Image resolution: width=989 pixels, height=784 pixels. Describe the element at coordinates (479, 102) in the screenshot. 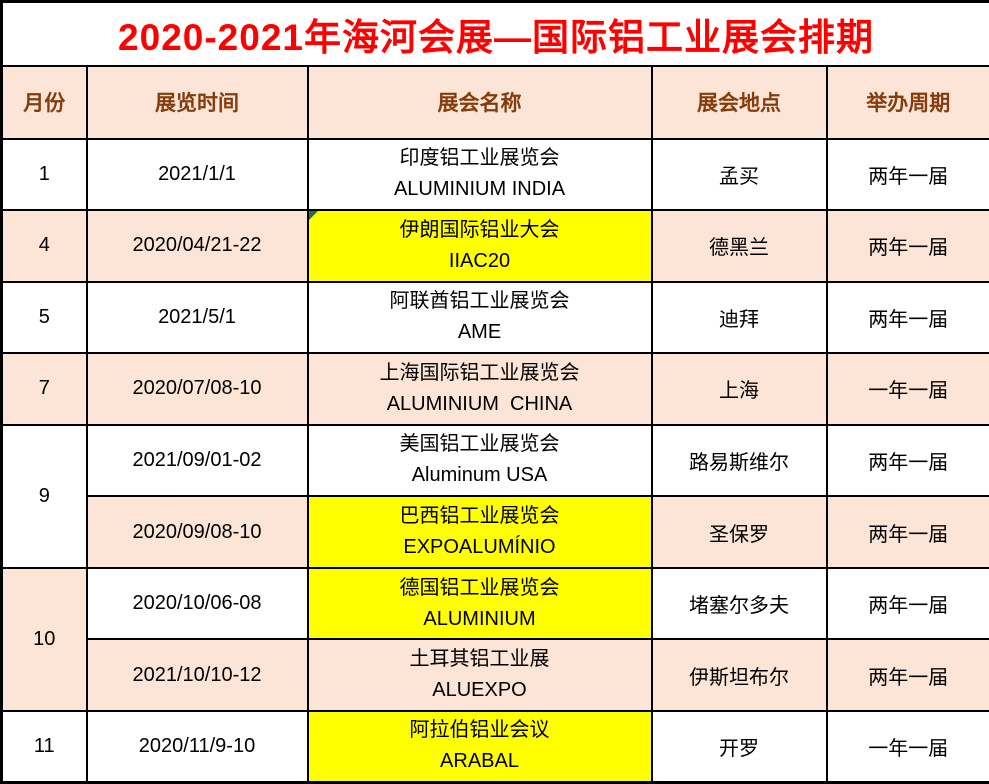

I see `header-name: 展会名称` at that location.